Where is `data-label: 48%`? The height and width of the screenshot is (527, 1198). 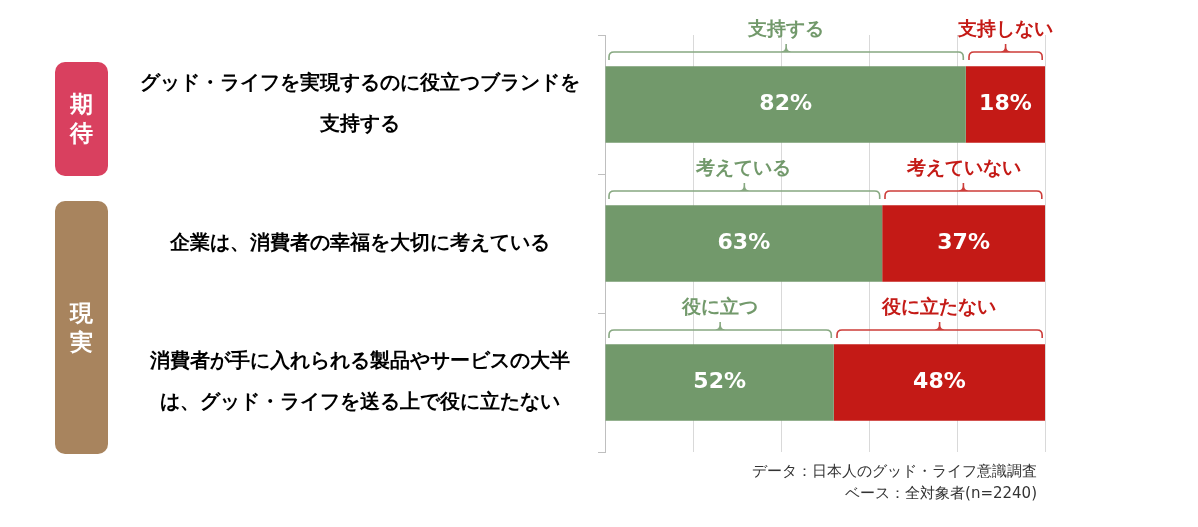 data-label: 48% is located at coordinates (939, 381).